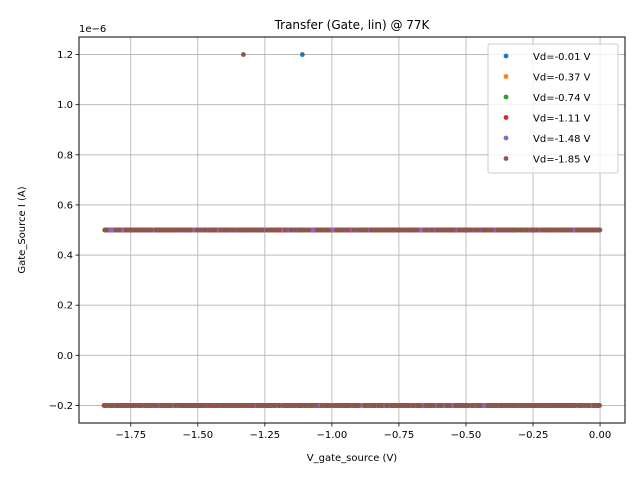  Describe the element at coordinates (352, 458) in the screenshot. I see `x-axis-label: V_gate_source (V)` at that location.